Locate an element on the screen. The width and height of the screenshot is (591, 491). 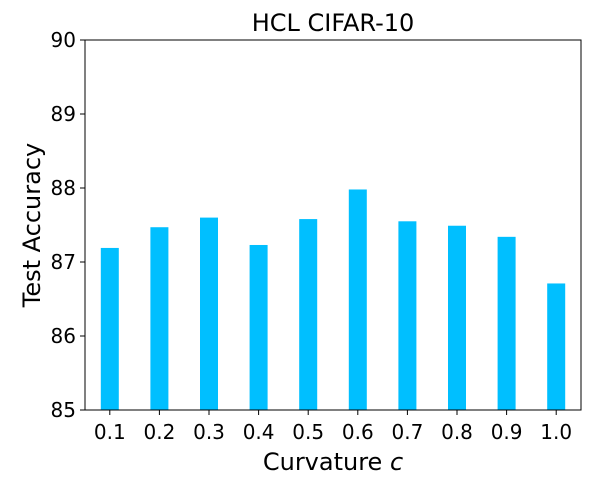
y-tick-label-87: 87 is located at coordinates (63, 262).